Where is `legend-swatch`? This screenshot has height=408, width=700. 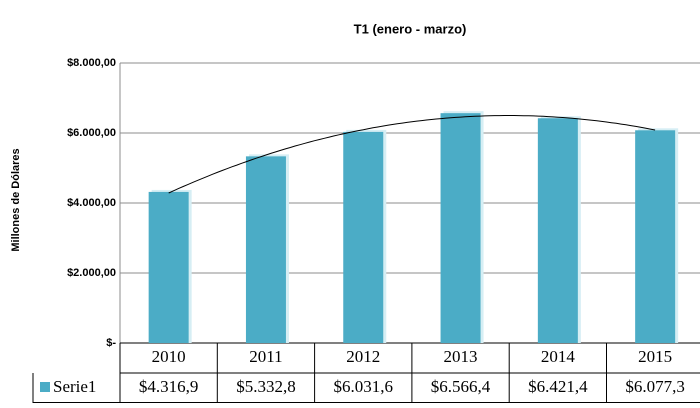 legend-swatch is located at coordinates (45, 387).